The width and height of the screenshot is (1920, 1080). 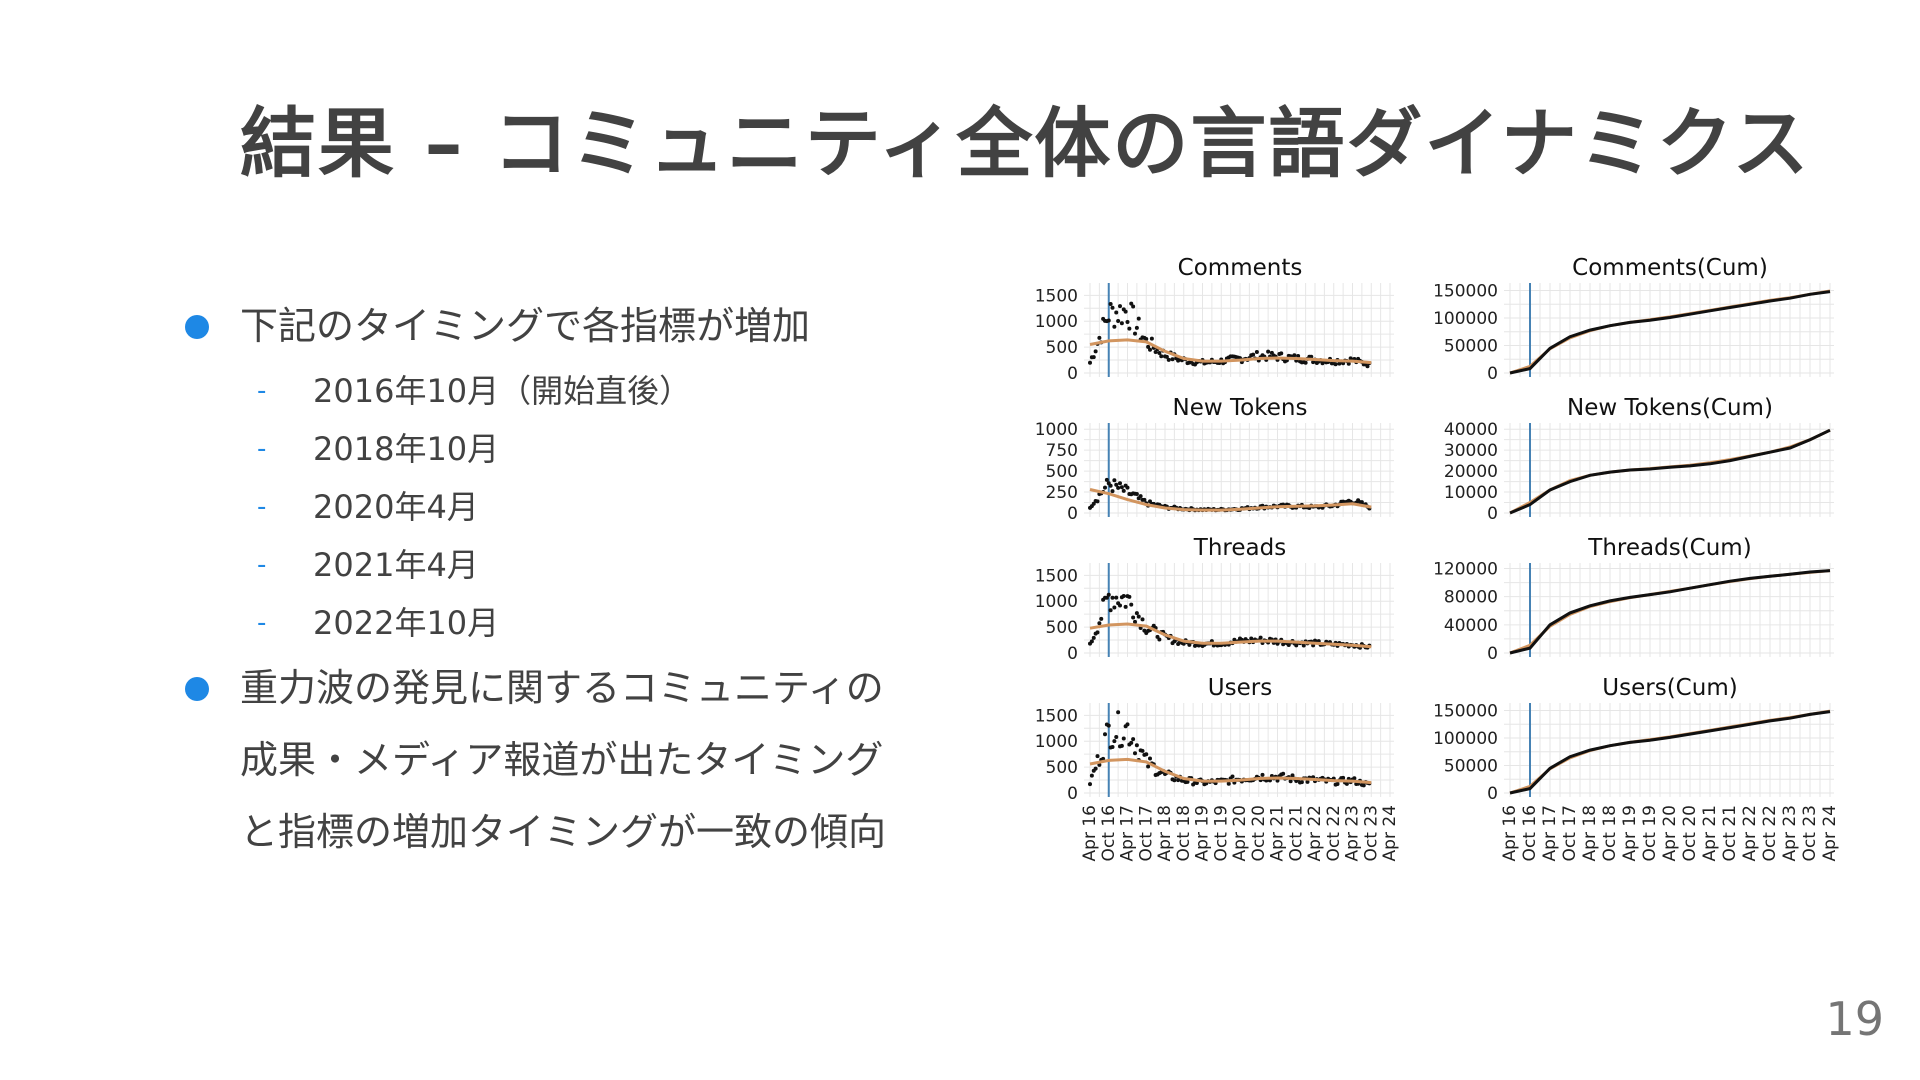 I want to click on sub-bullet-item: - 2021年4月, so click(x=570, y=565).